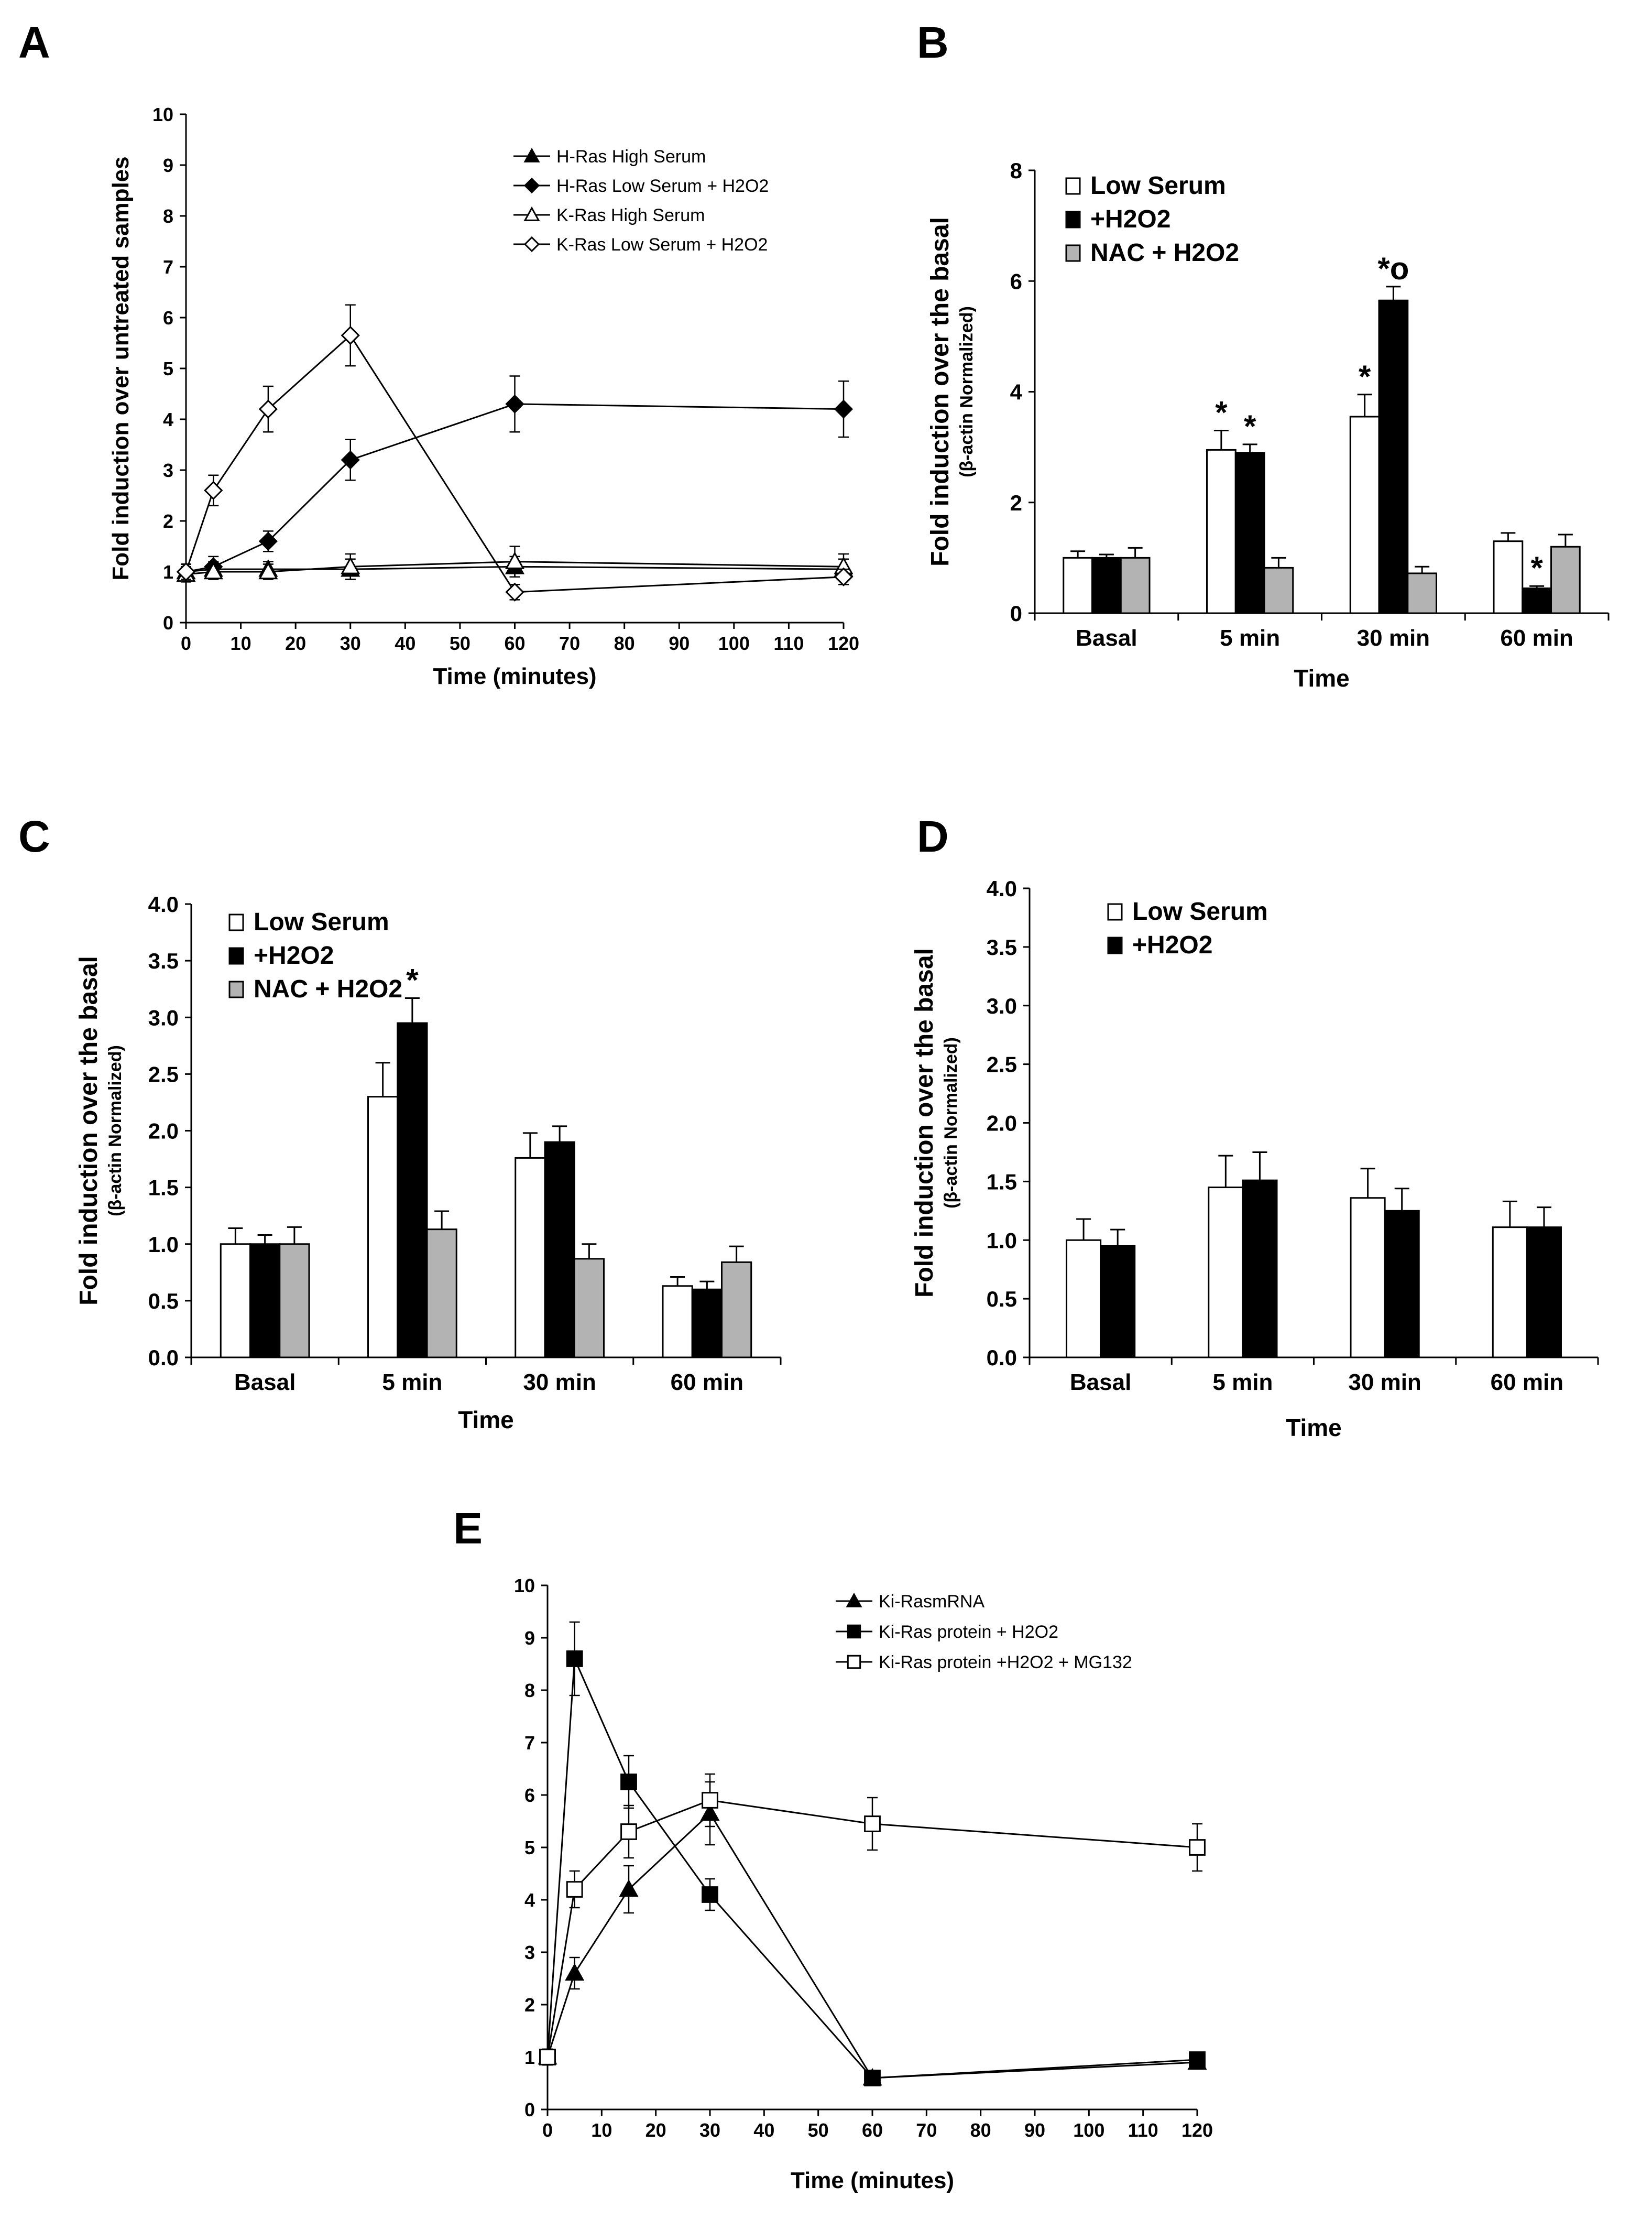 The height and width of the screenshot is (2230, 1652). I want to click on panel-label: D, so click(933, 837).